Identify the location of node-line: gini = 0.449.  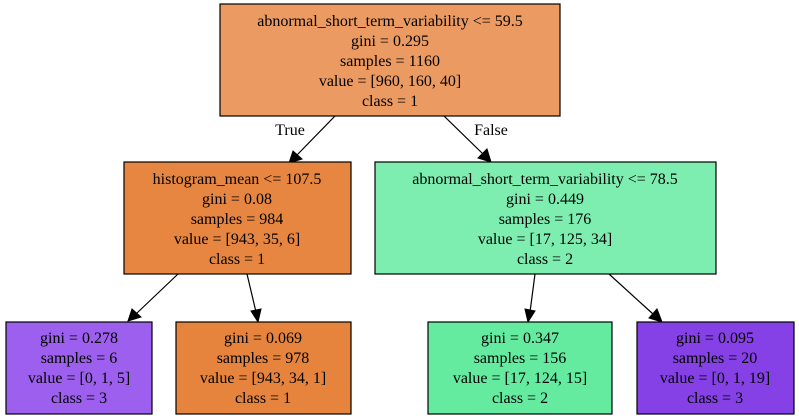
(545, 199).